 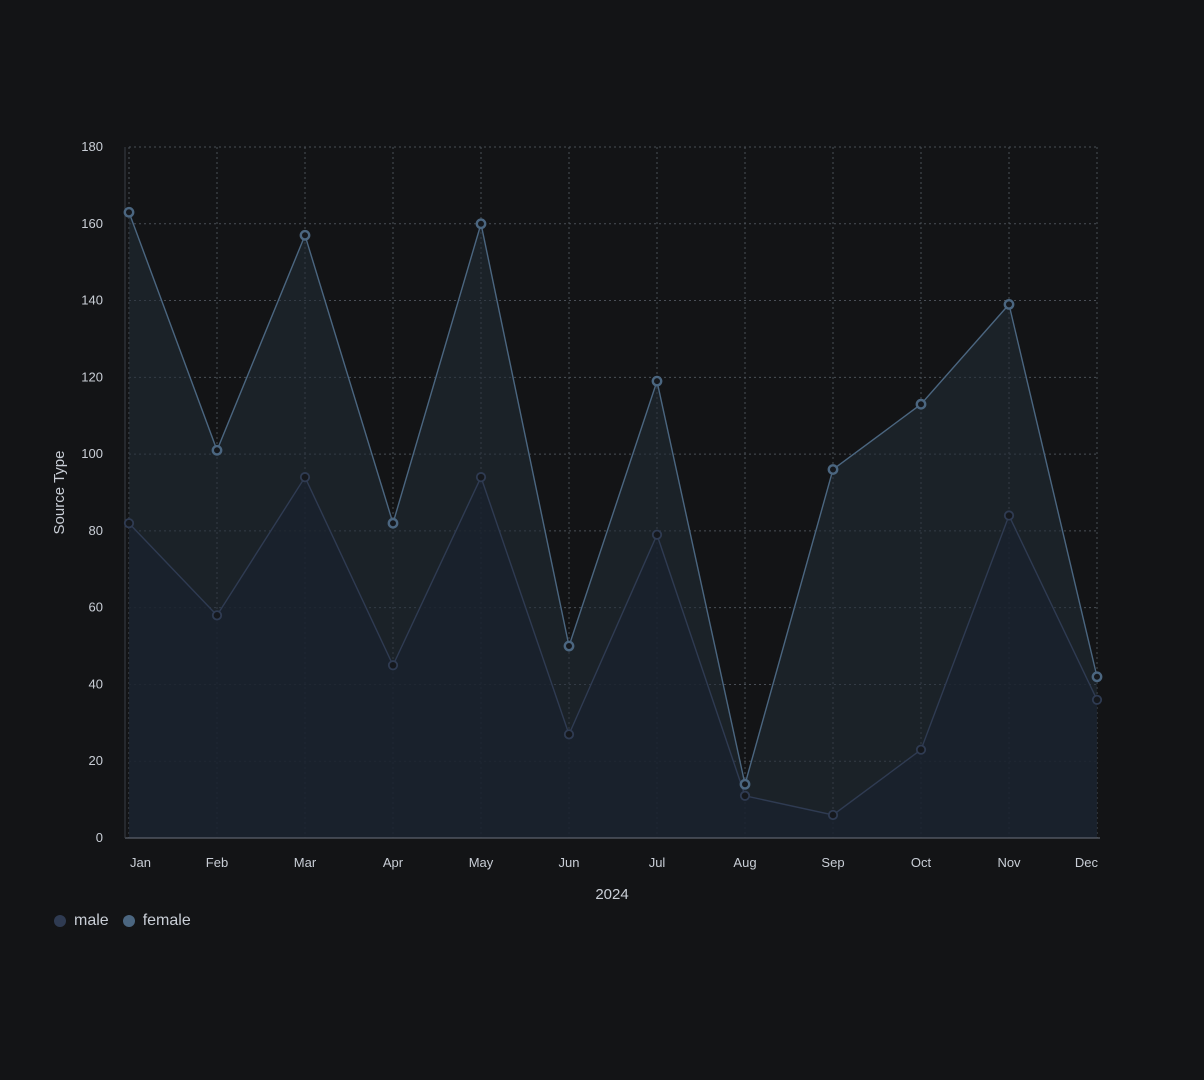 I want to click on point-male-jun, so click(x=569, y=734).